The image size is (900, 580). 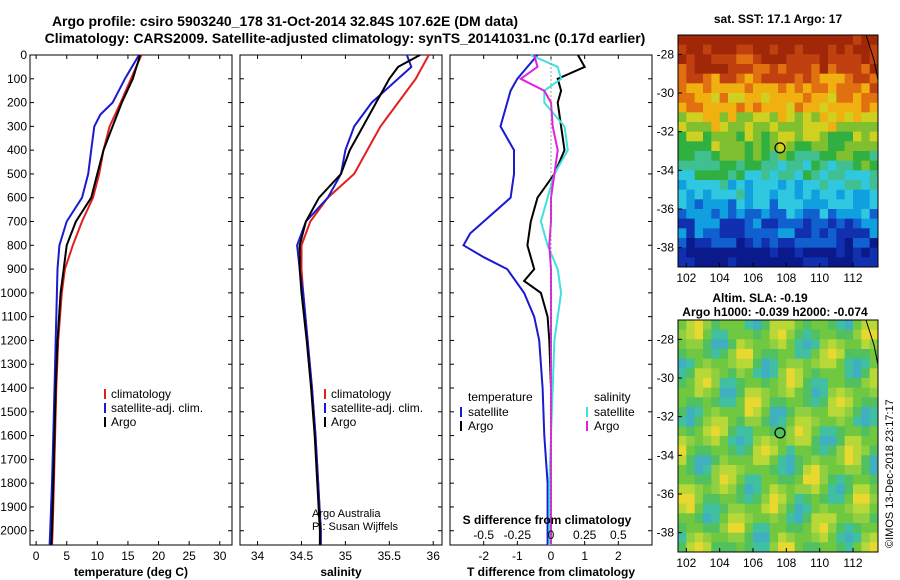 I want to click on series-climatology, so click(x=365, y=299).